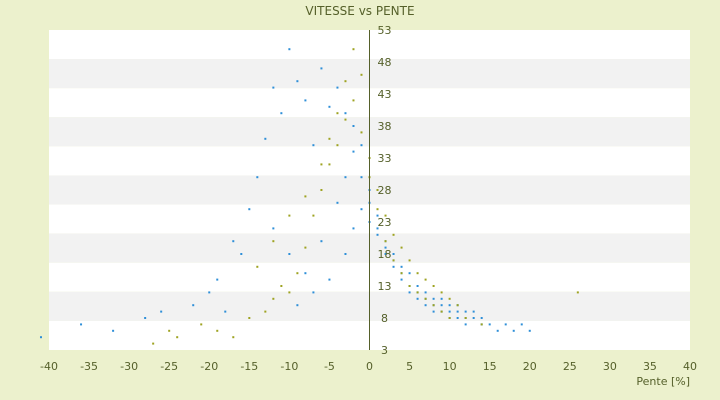 The width and height of the screenshot is (720, 400). I want to click on x-tick-label: 0, so click(369, 366).